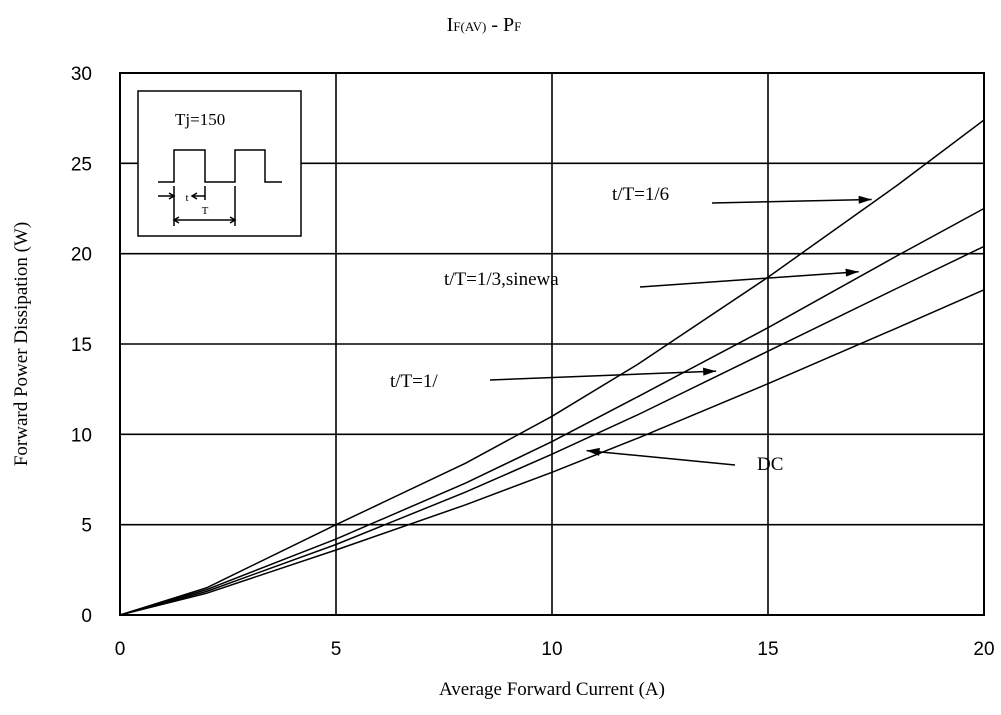 The height and width of the screenshot is (715, 1001). What do you see at coordinates (200, 119) in the screenshot?
I see `inset-label: Tj=150` at bounding box center [200, 119].